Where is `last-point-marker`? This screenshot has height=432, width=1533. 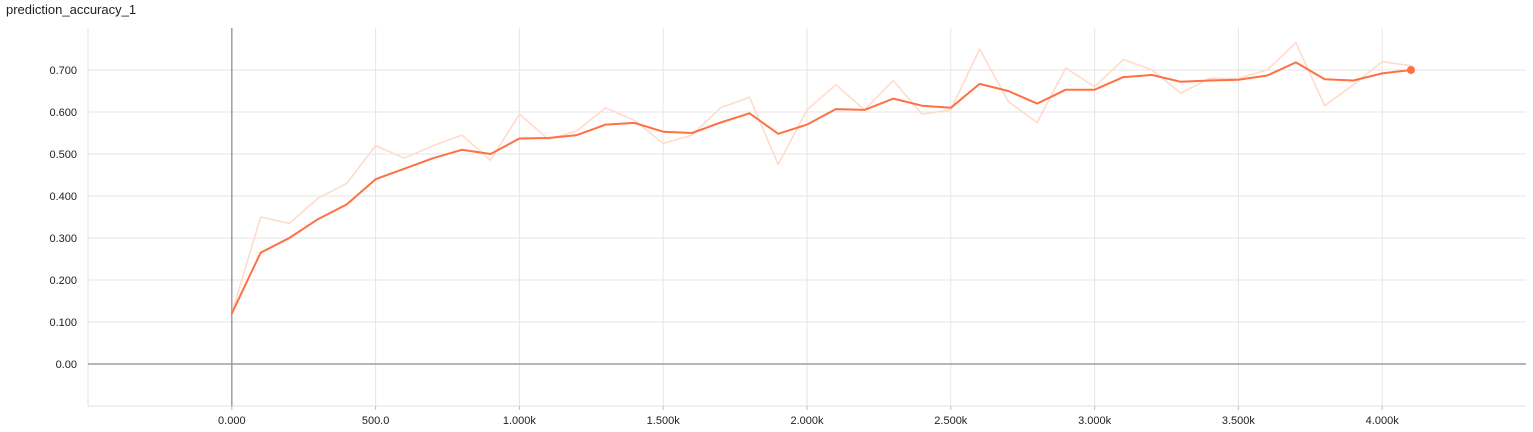
last-point-marker is located at coordinates (1410, 70).